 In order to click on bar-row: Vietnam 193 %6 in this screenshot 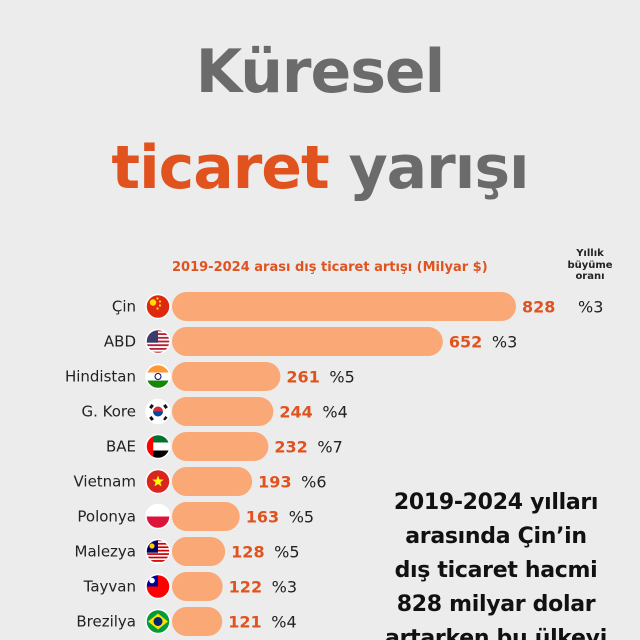, I will do `click(200, 481)`.